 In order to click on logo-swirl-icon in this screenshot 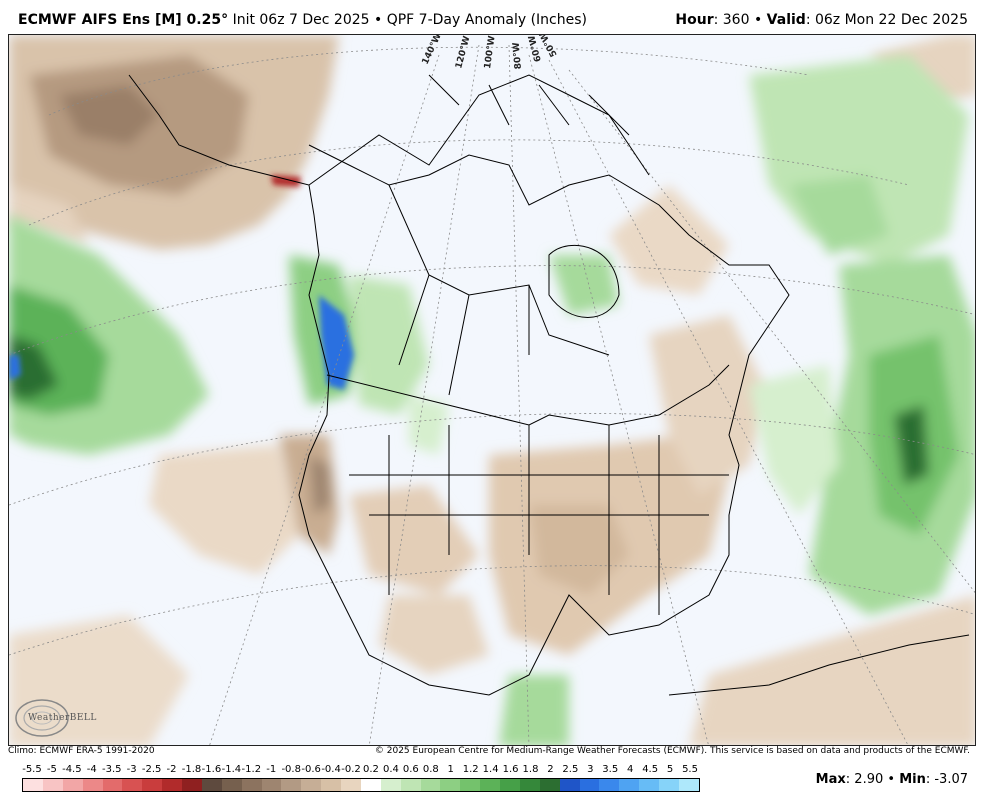, I will do `click(42, 718)`.